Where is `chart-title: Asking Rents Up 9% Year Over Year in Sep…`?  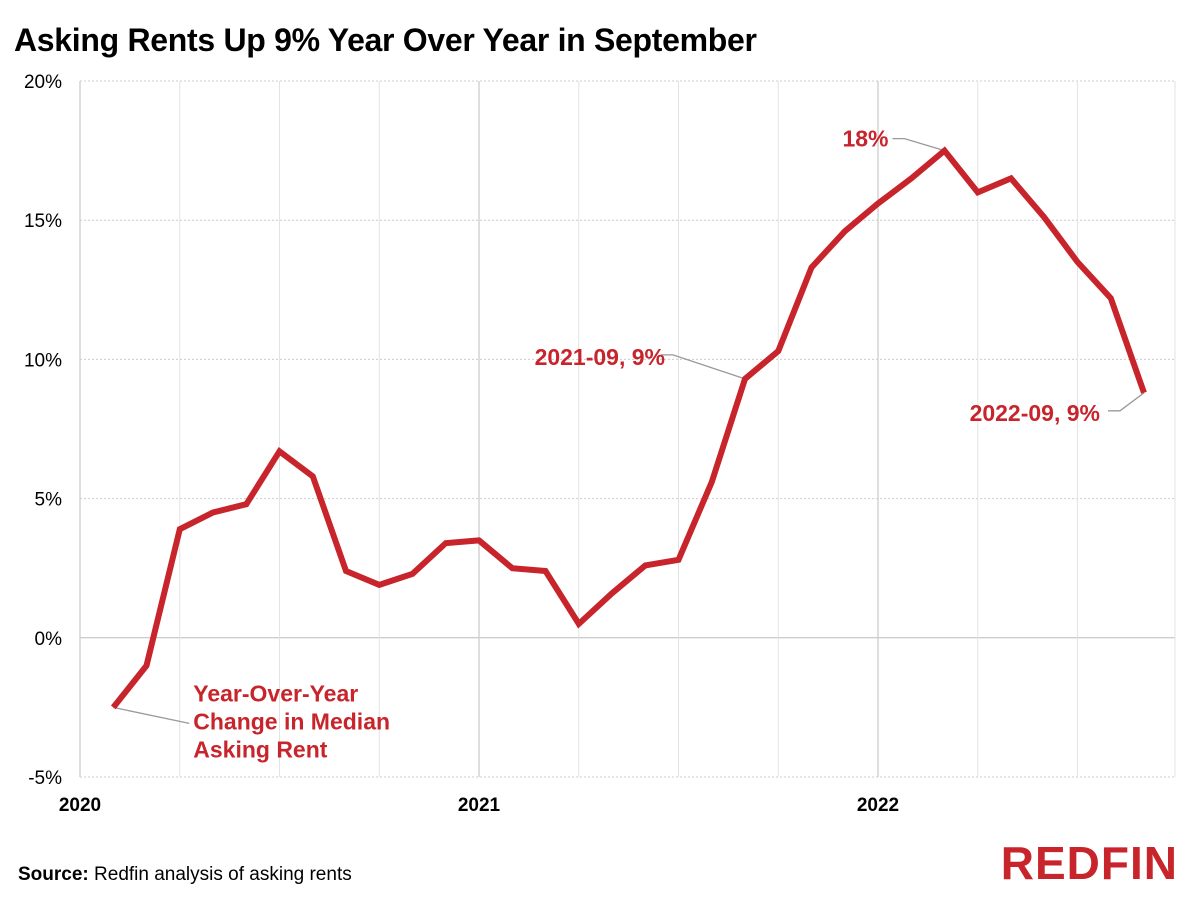 chart-title: Asking Rents Up 9% Year Over Year in Sep… is located at coordinates (385, 40).